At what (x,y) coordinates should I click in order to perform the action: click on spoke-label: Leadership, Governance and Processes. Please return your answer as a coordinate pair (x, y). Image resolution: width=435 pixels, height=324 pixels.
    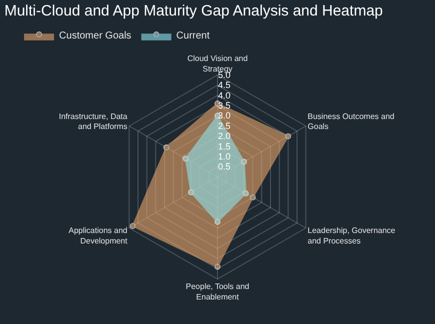
    Looking at the image, I should click on (352, 236).